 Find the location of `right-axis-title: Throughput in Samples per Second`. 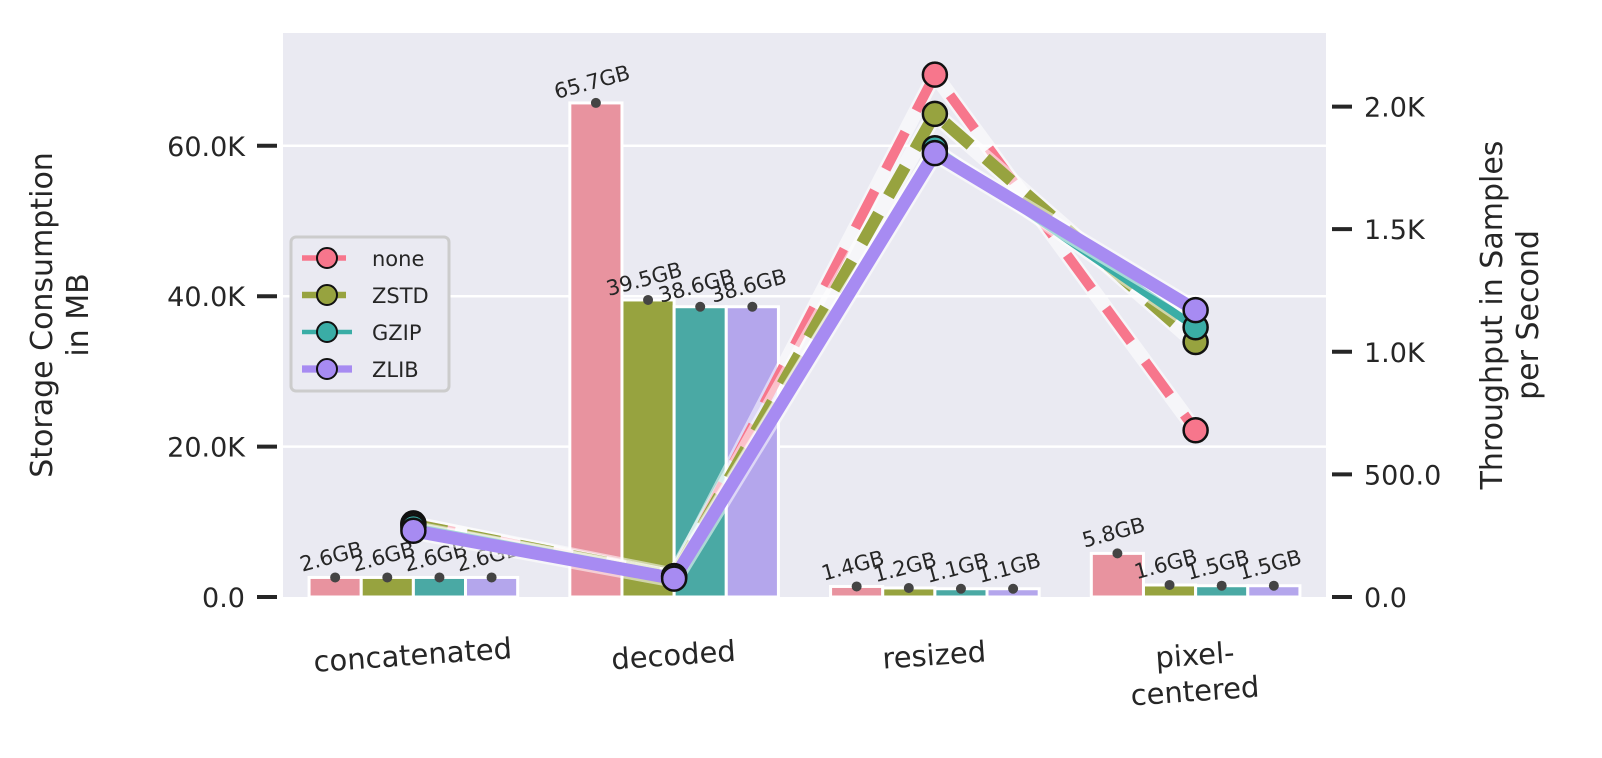

right-axis-title: Throughput in Samples per Second is located at coordinates (1510, 316).